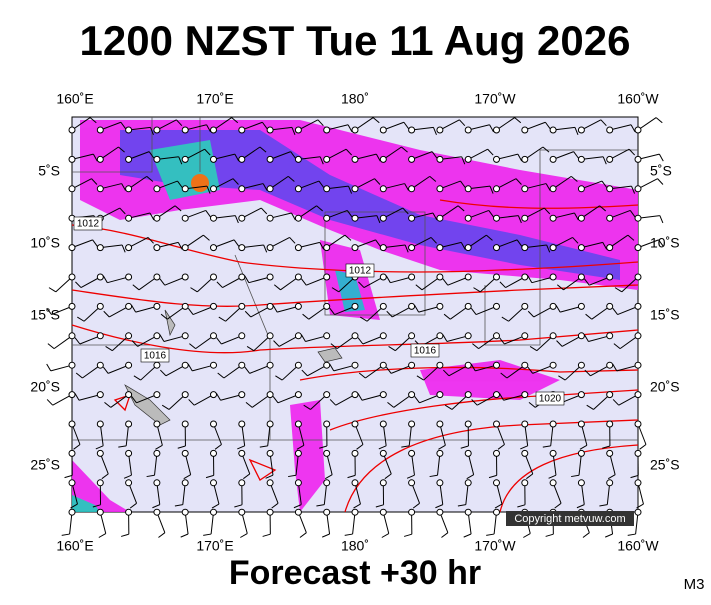  I want to click on rain-max, so click(200, 183).